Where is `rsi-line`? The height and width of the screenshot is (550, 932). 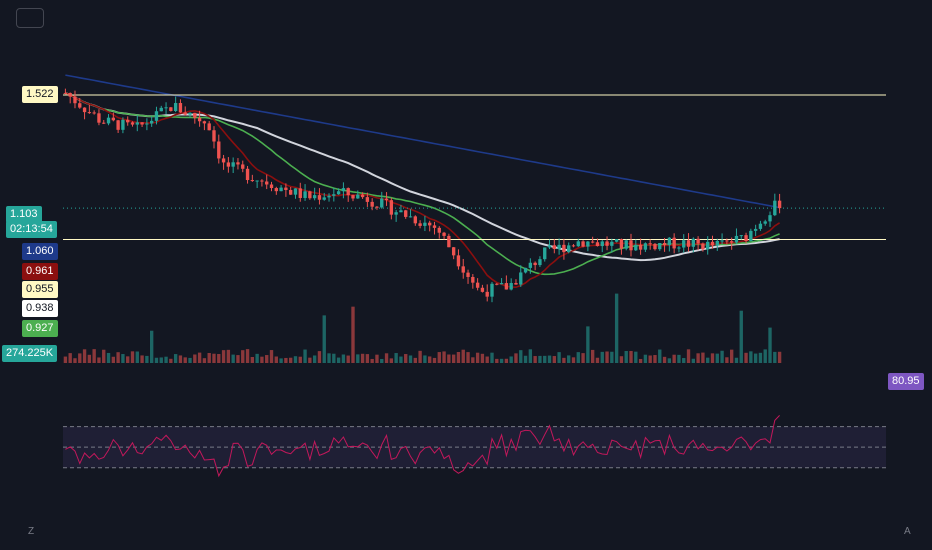
rsi-line is located at coordinates (422, 446).